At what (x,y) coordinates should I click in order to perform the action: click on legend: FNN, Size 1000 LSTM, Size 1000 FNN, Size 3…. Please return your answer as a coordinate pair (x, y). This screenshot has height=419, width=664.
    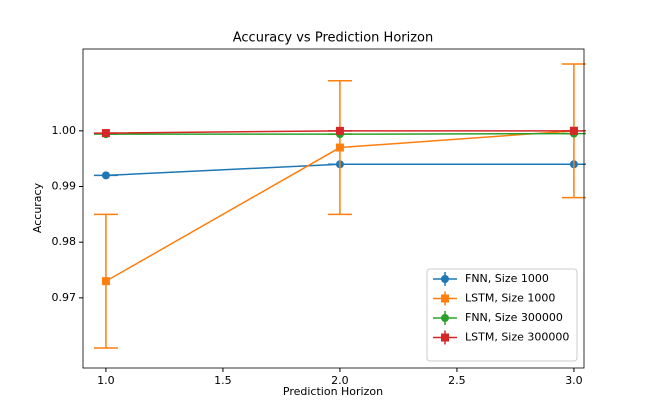
    Looking at the image, I should click on (502, 315).